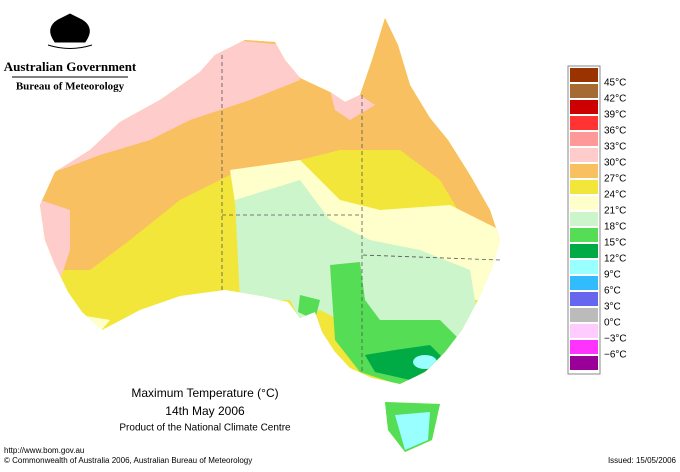  I want to click on legend-label: 9°C, so click(612, 275).